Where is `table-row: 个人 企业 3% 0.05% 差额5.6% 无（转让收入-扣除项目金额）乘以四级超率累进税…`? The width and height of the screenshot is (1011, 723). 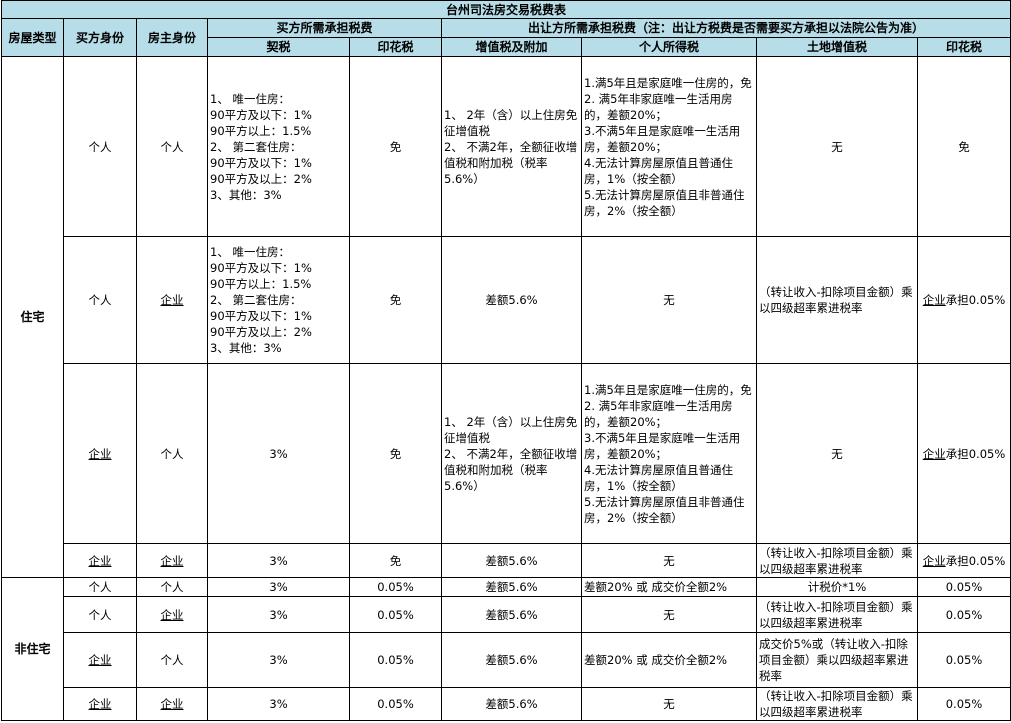 table-row: 个人 企业 3% 0.05% 差额5.6% 无（转让收入-扣除项目金额）乘以四级超率累进税… is located at coordinates (506, 614).